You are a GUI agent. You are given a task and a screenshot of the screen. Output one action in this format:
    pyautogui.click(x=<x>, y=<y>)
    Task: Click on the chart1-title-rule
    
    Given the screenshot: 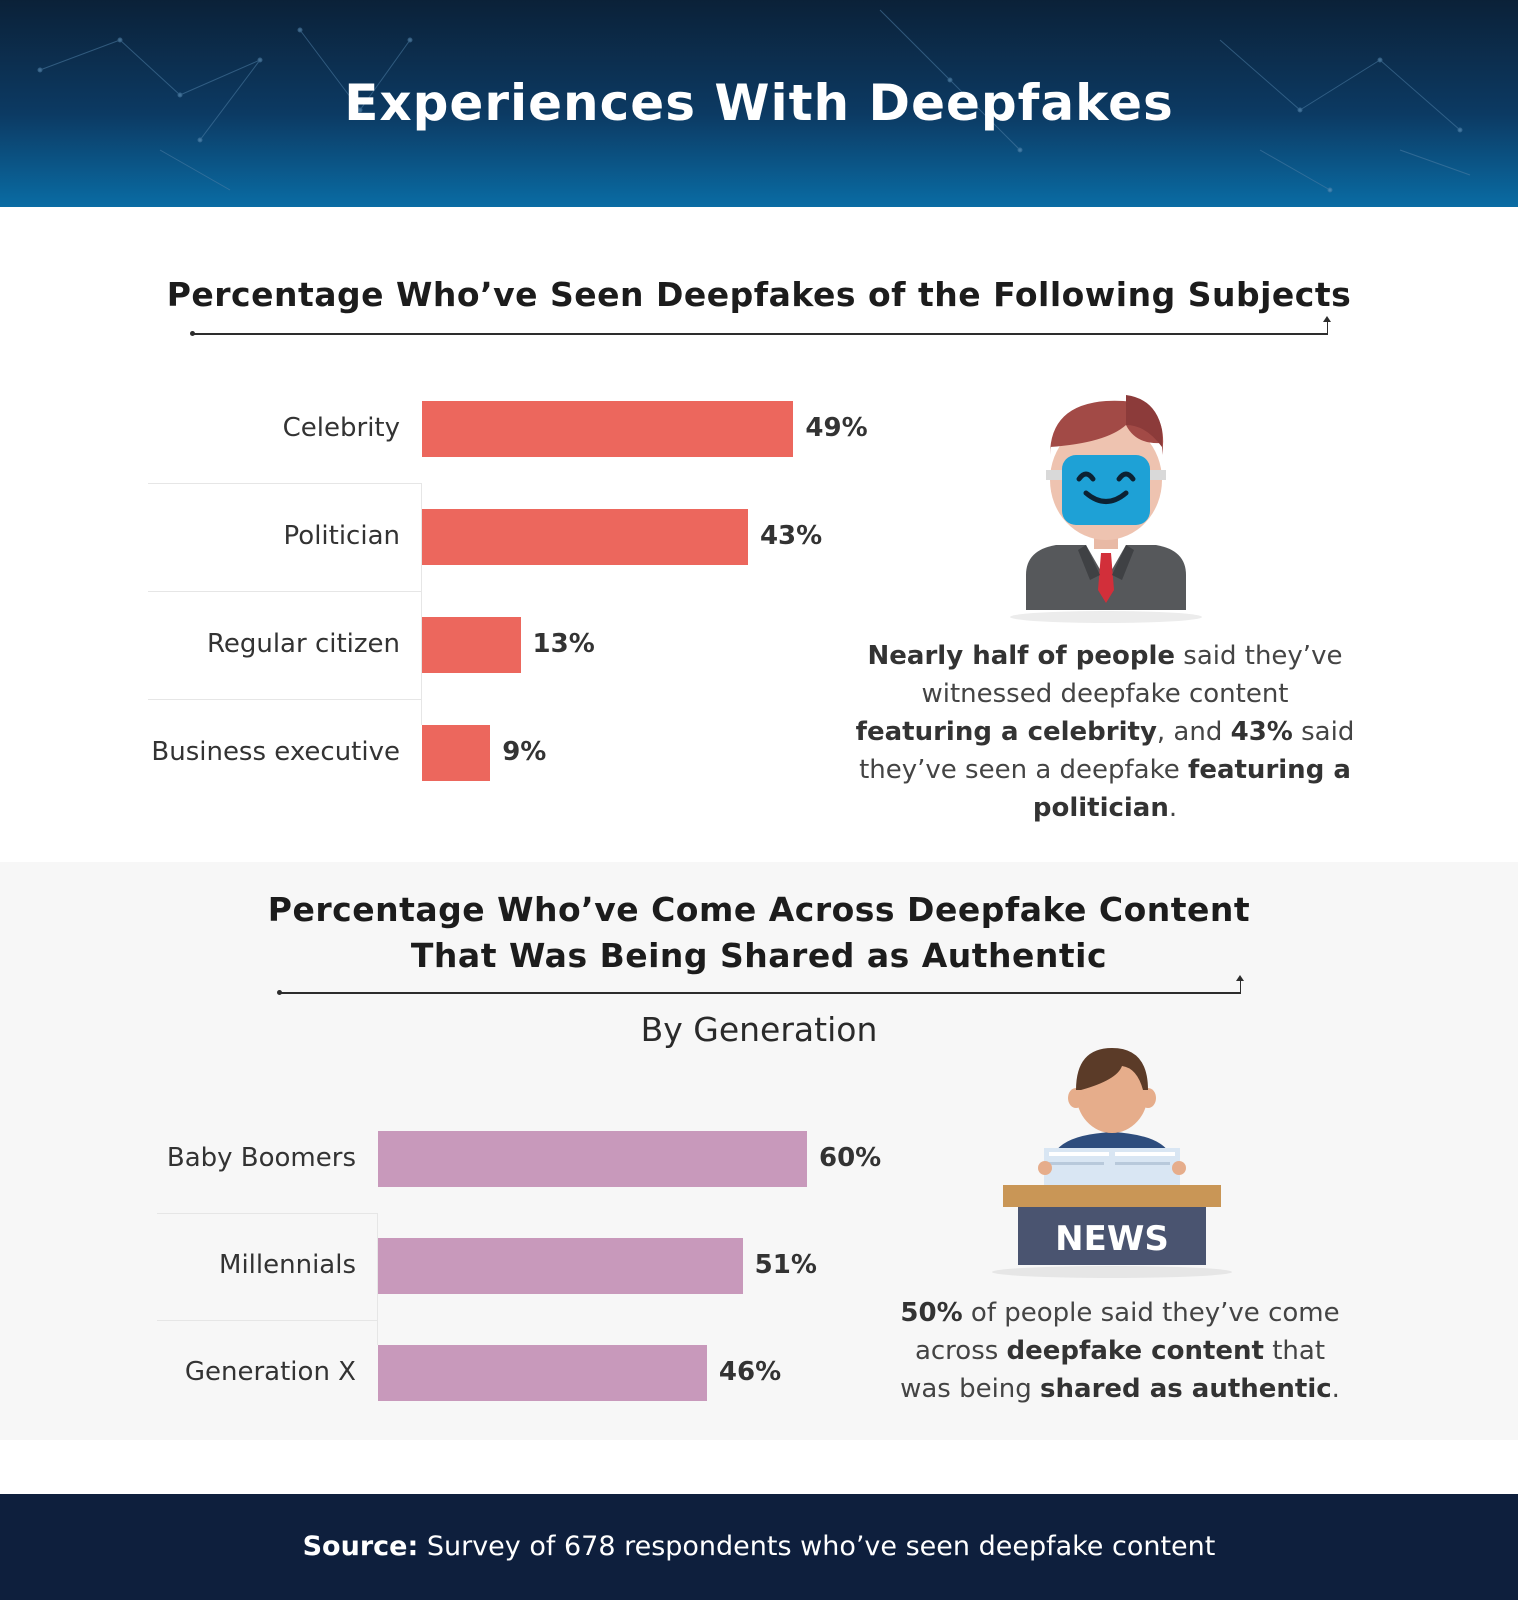 What is the action you would take?
    pyautogui.click(x=760, y=326)
    